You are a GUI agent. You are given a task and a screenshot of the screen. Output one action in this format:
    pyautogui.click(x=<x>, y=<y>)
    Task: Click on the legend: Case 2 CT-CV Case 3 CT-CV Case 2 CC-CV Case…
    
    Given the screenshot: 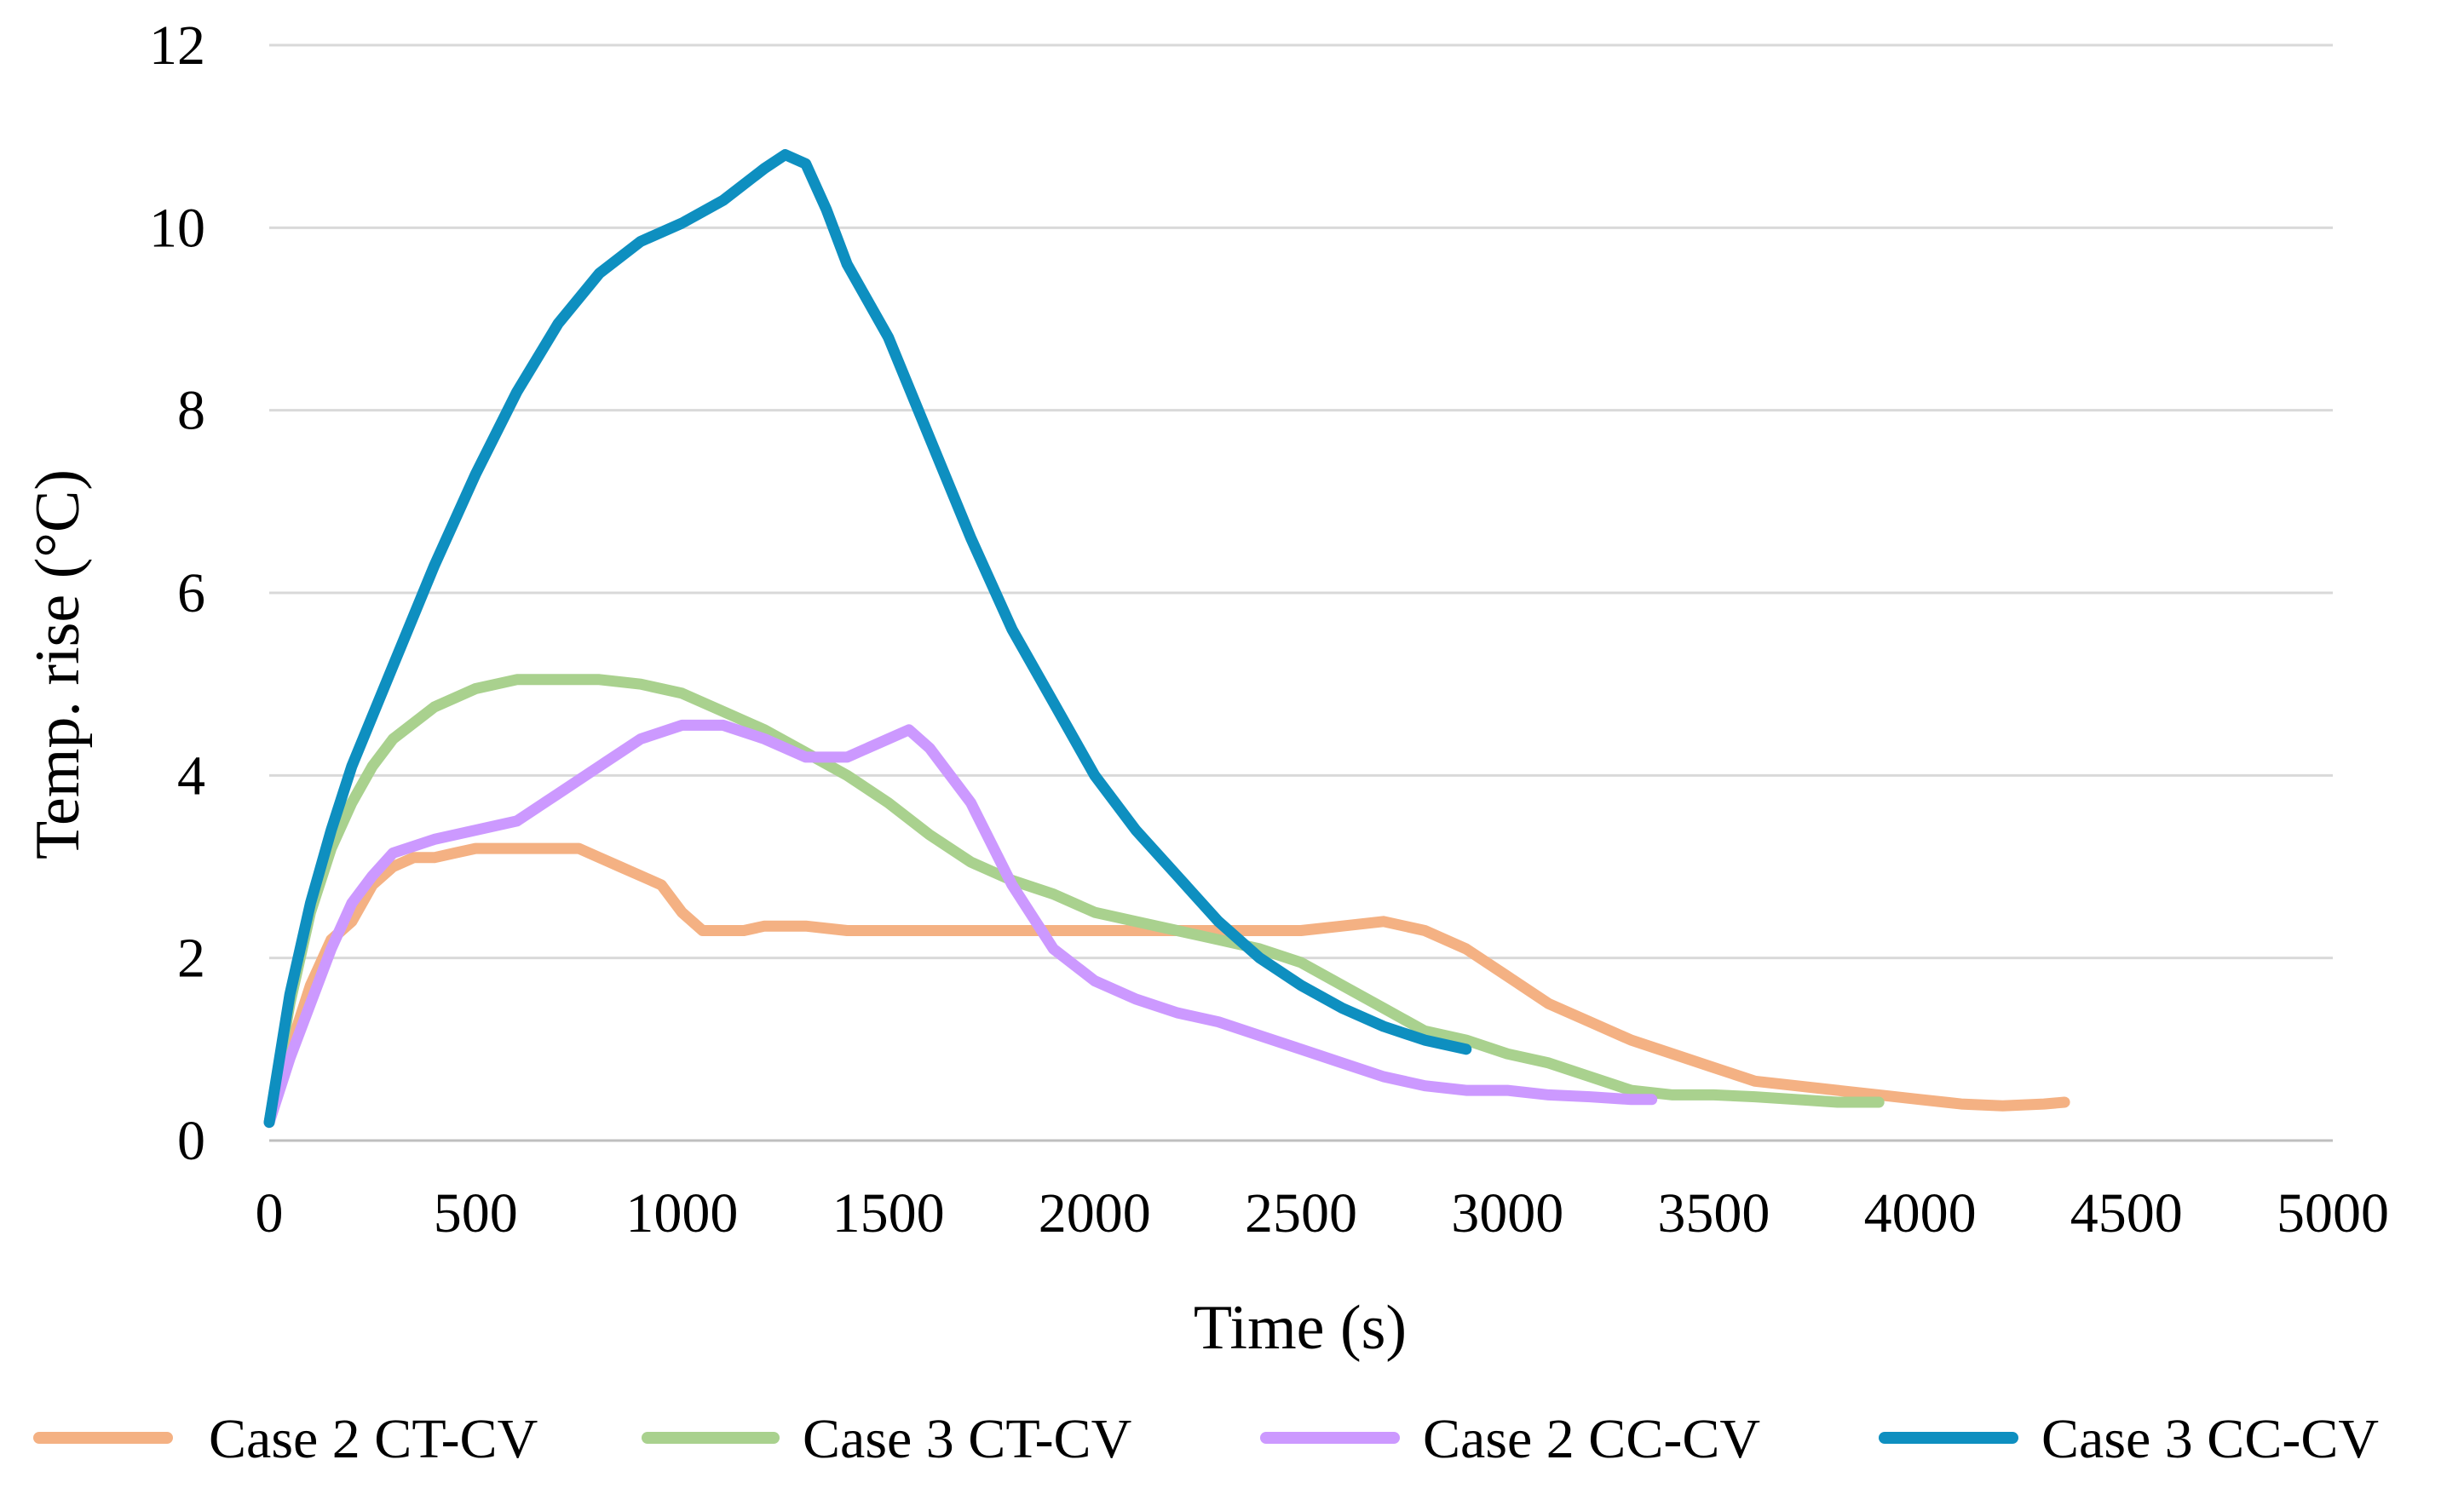 What is the action you would take?
    pyautogui.click(x=1206, y=1439)
    